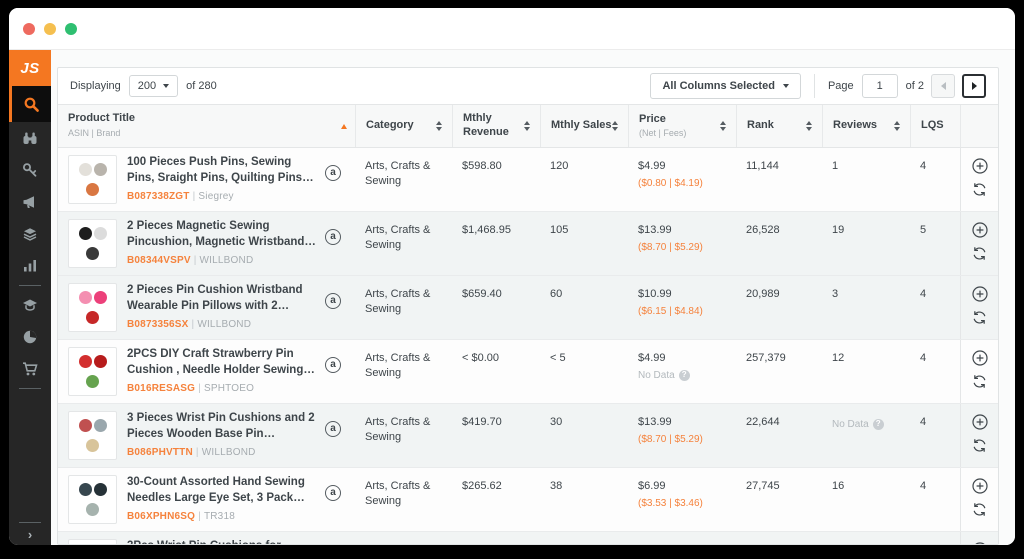  I want to click on column-header-product-title: Product Title ASIN | Brand, so click(206, 126).